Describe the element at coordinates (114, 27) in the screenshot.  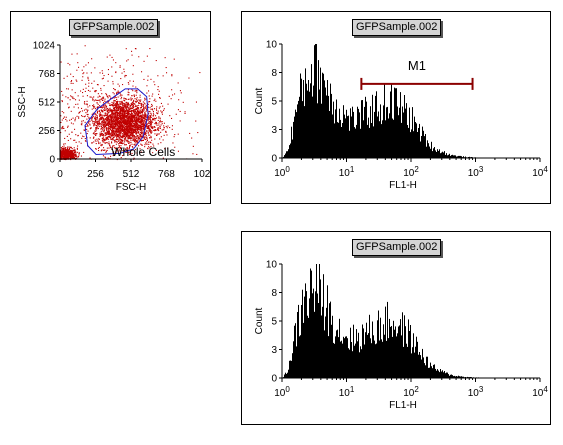
I see `scatter-title-button: GFPSample.002` at that location.